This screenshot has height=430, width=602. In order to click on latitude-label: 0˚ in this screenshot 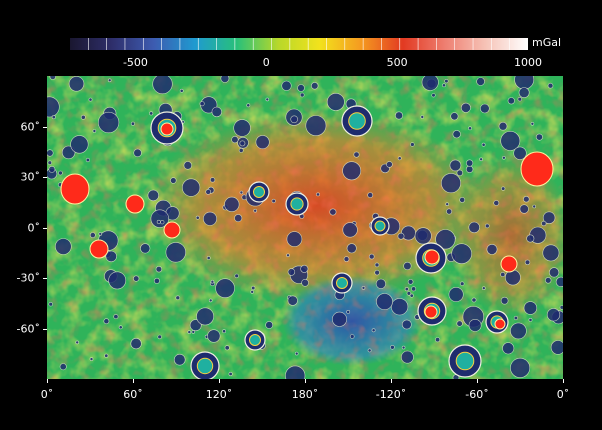, I will do `click(34, 227)`.